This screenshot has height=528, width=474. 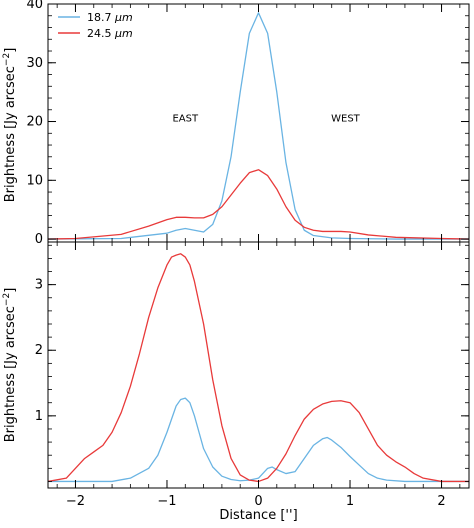 I want to click on annotation-west: WEST, so click(x=346, y=119).